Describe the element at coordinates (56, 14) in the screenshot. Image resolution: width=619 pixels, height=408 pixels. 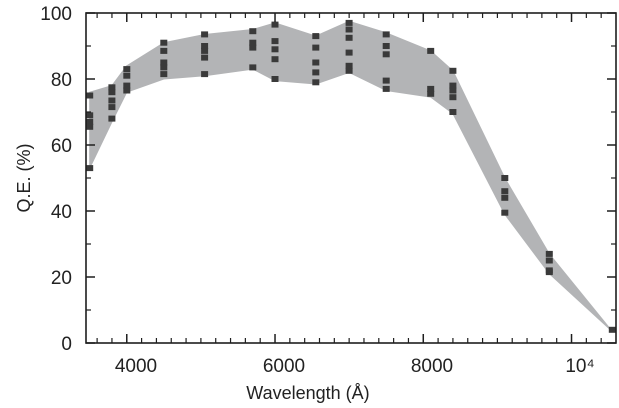
I see `y-tick-label-100: 100` at that location.